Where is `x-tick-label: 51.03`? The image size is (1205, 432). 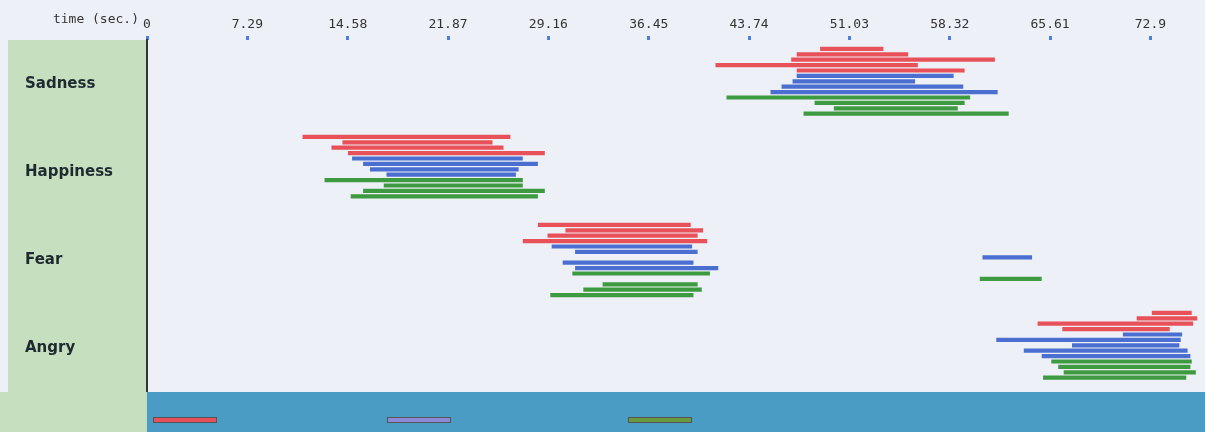
x-tick-label: 51.03 is located at coordinates (849, 23).